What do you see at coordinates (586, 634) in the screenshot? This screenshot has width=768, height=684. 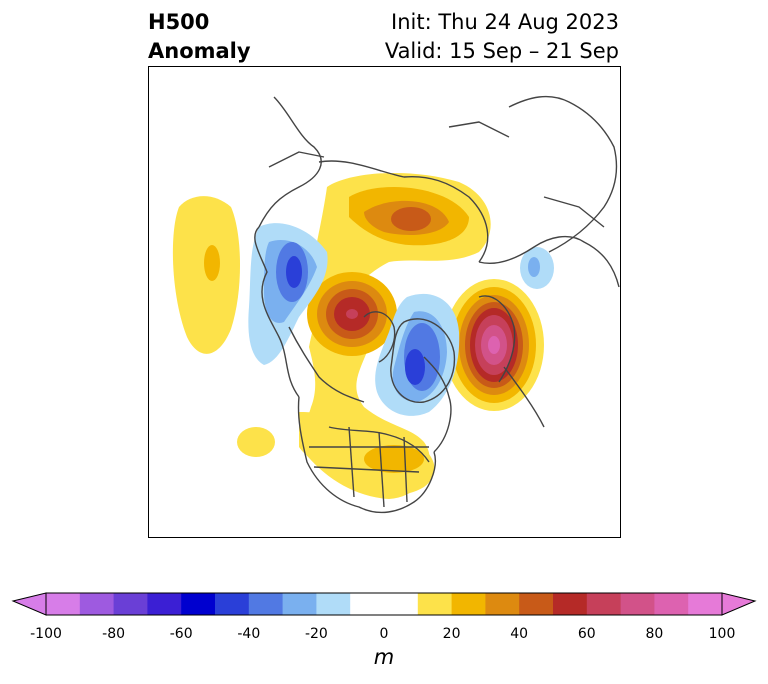 I see `colorbar-tick-label: 60` at bounding box center [586, 634].